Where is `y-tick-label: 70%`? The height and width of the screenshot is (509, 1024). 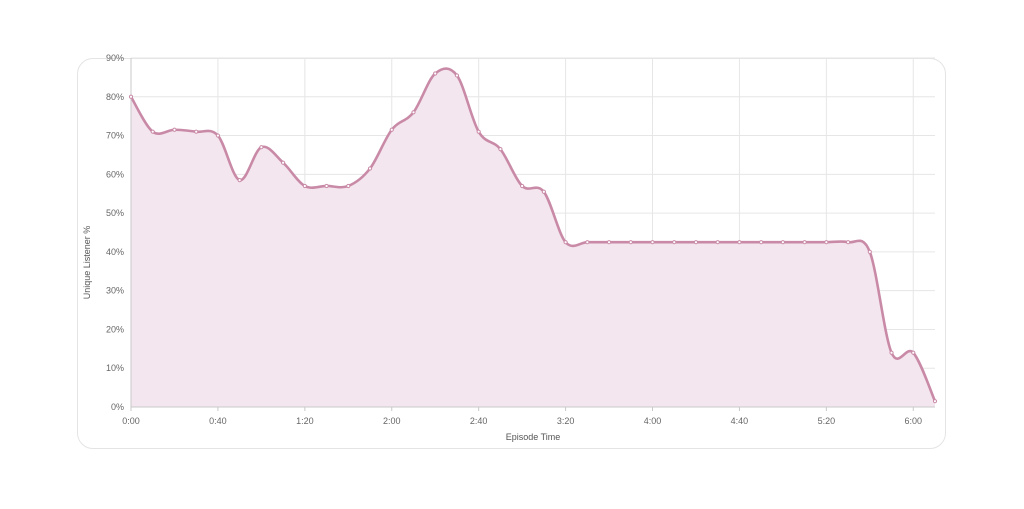 y-tick-label: 70% is located at coordinates (115, 136).